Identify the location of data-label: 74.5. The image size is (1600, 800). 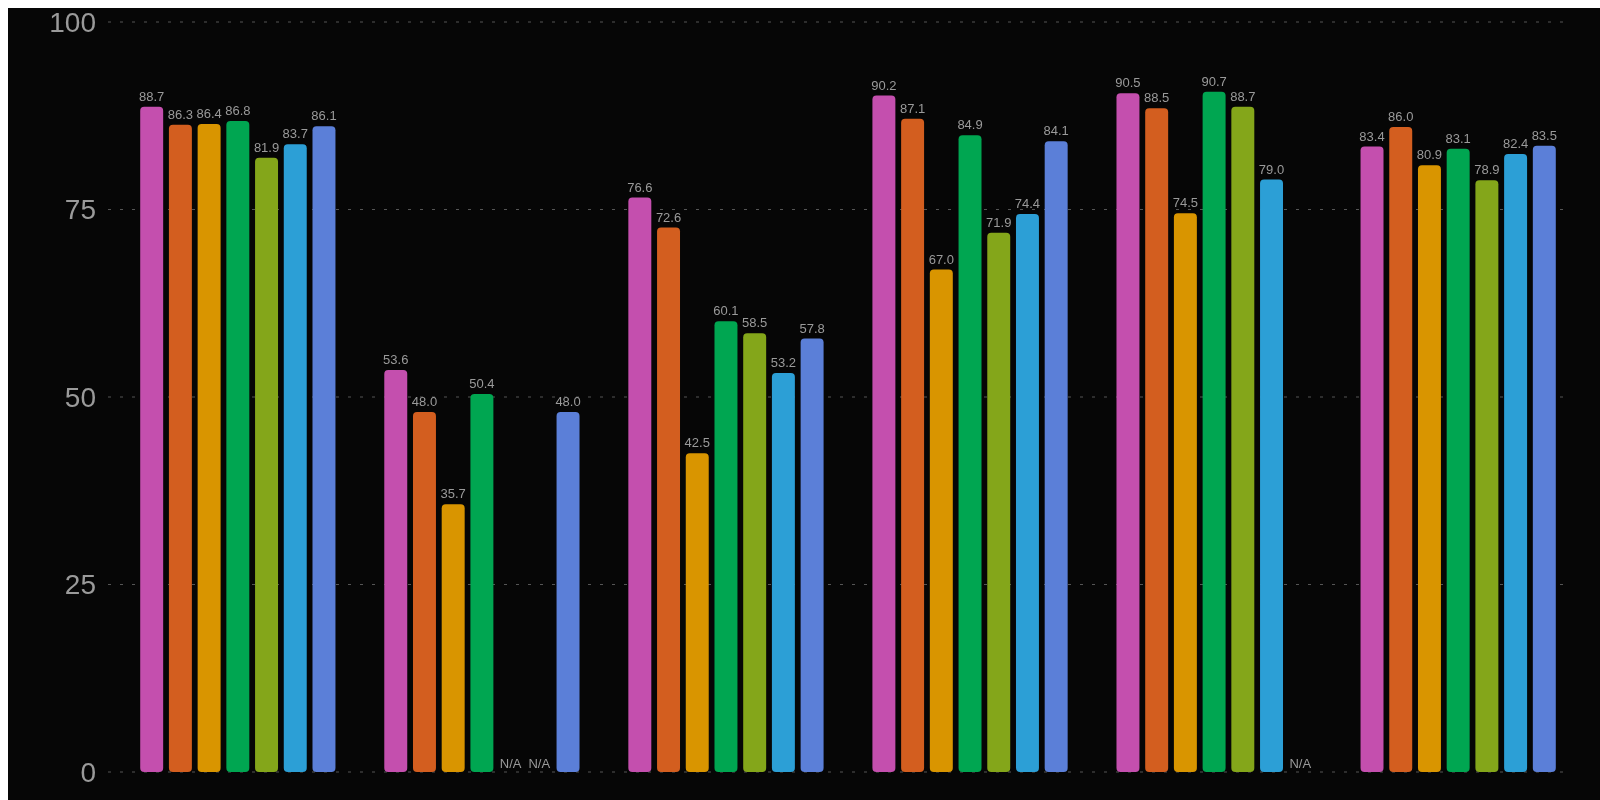
(1185, 203).